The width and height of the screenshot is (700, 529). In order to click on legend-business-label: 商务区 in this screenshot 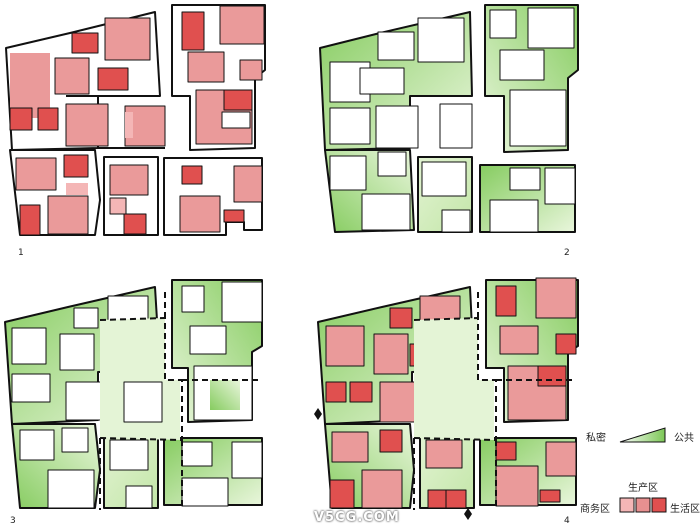, I will do `click(595, 509)`.